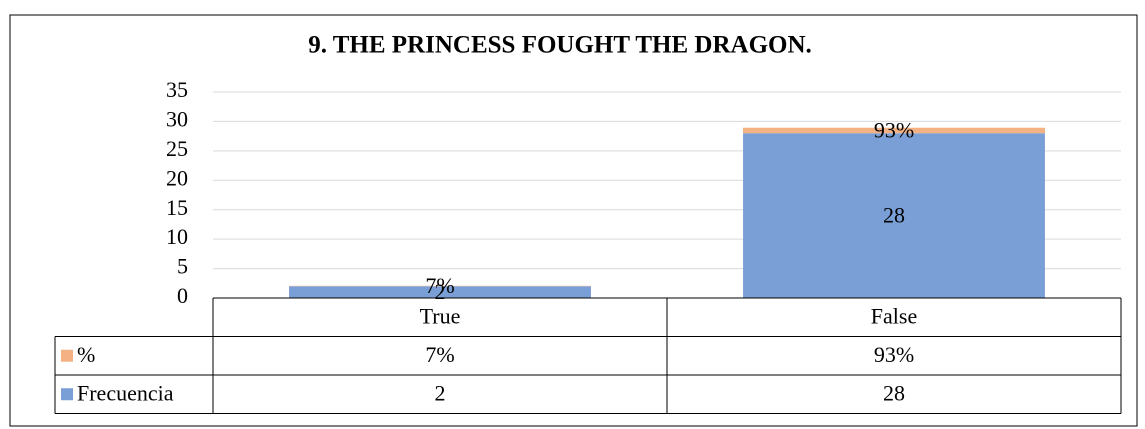 The image size is (1145, 429). What do you see at coordinates (177, 177) in the screenshot?
I see `y-tick-label: 20` at bounding box center [177, 177].